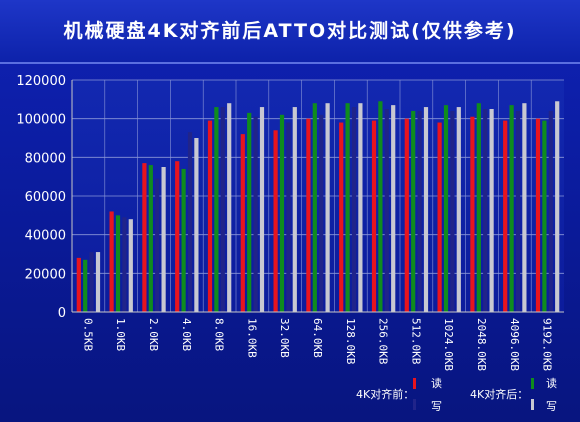 The image size is (580, 422). What do you see at coordinates (456, 394) in the screenshot?
I see `legend: 4K对齐前： 读 写 4K对齐后： 读 写` at bounding box center [456, 394].